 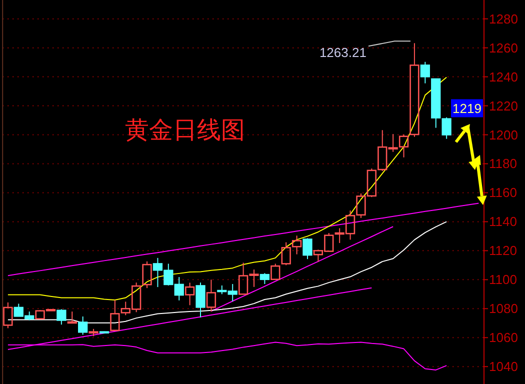 What do you see at coordinates (503, 164) in the screenshot?
I see `y-tick-label: 1180` at bounding box center [503, 164].